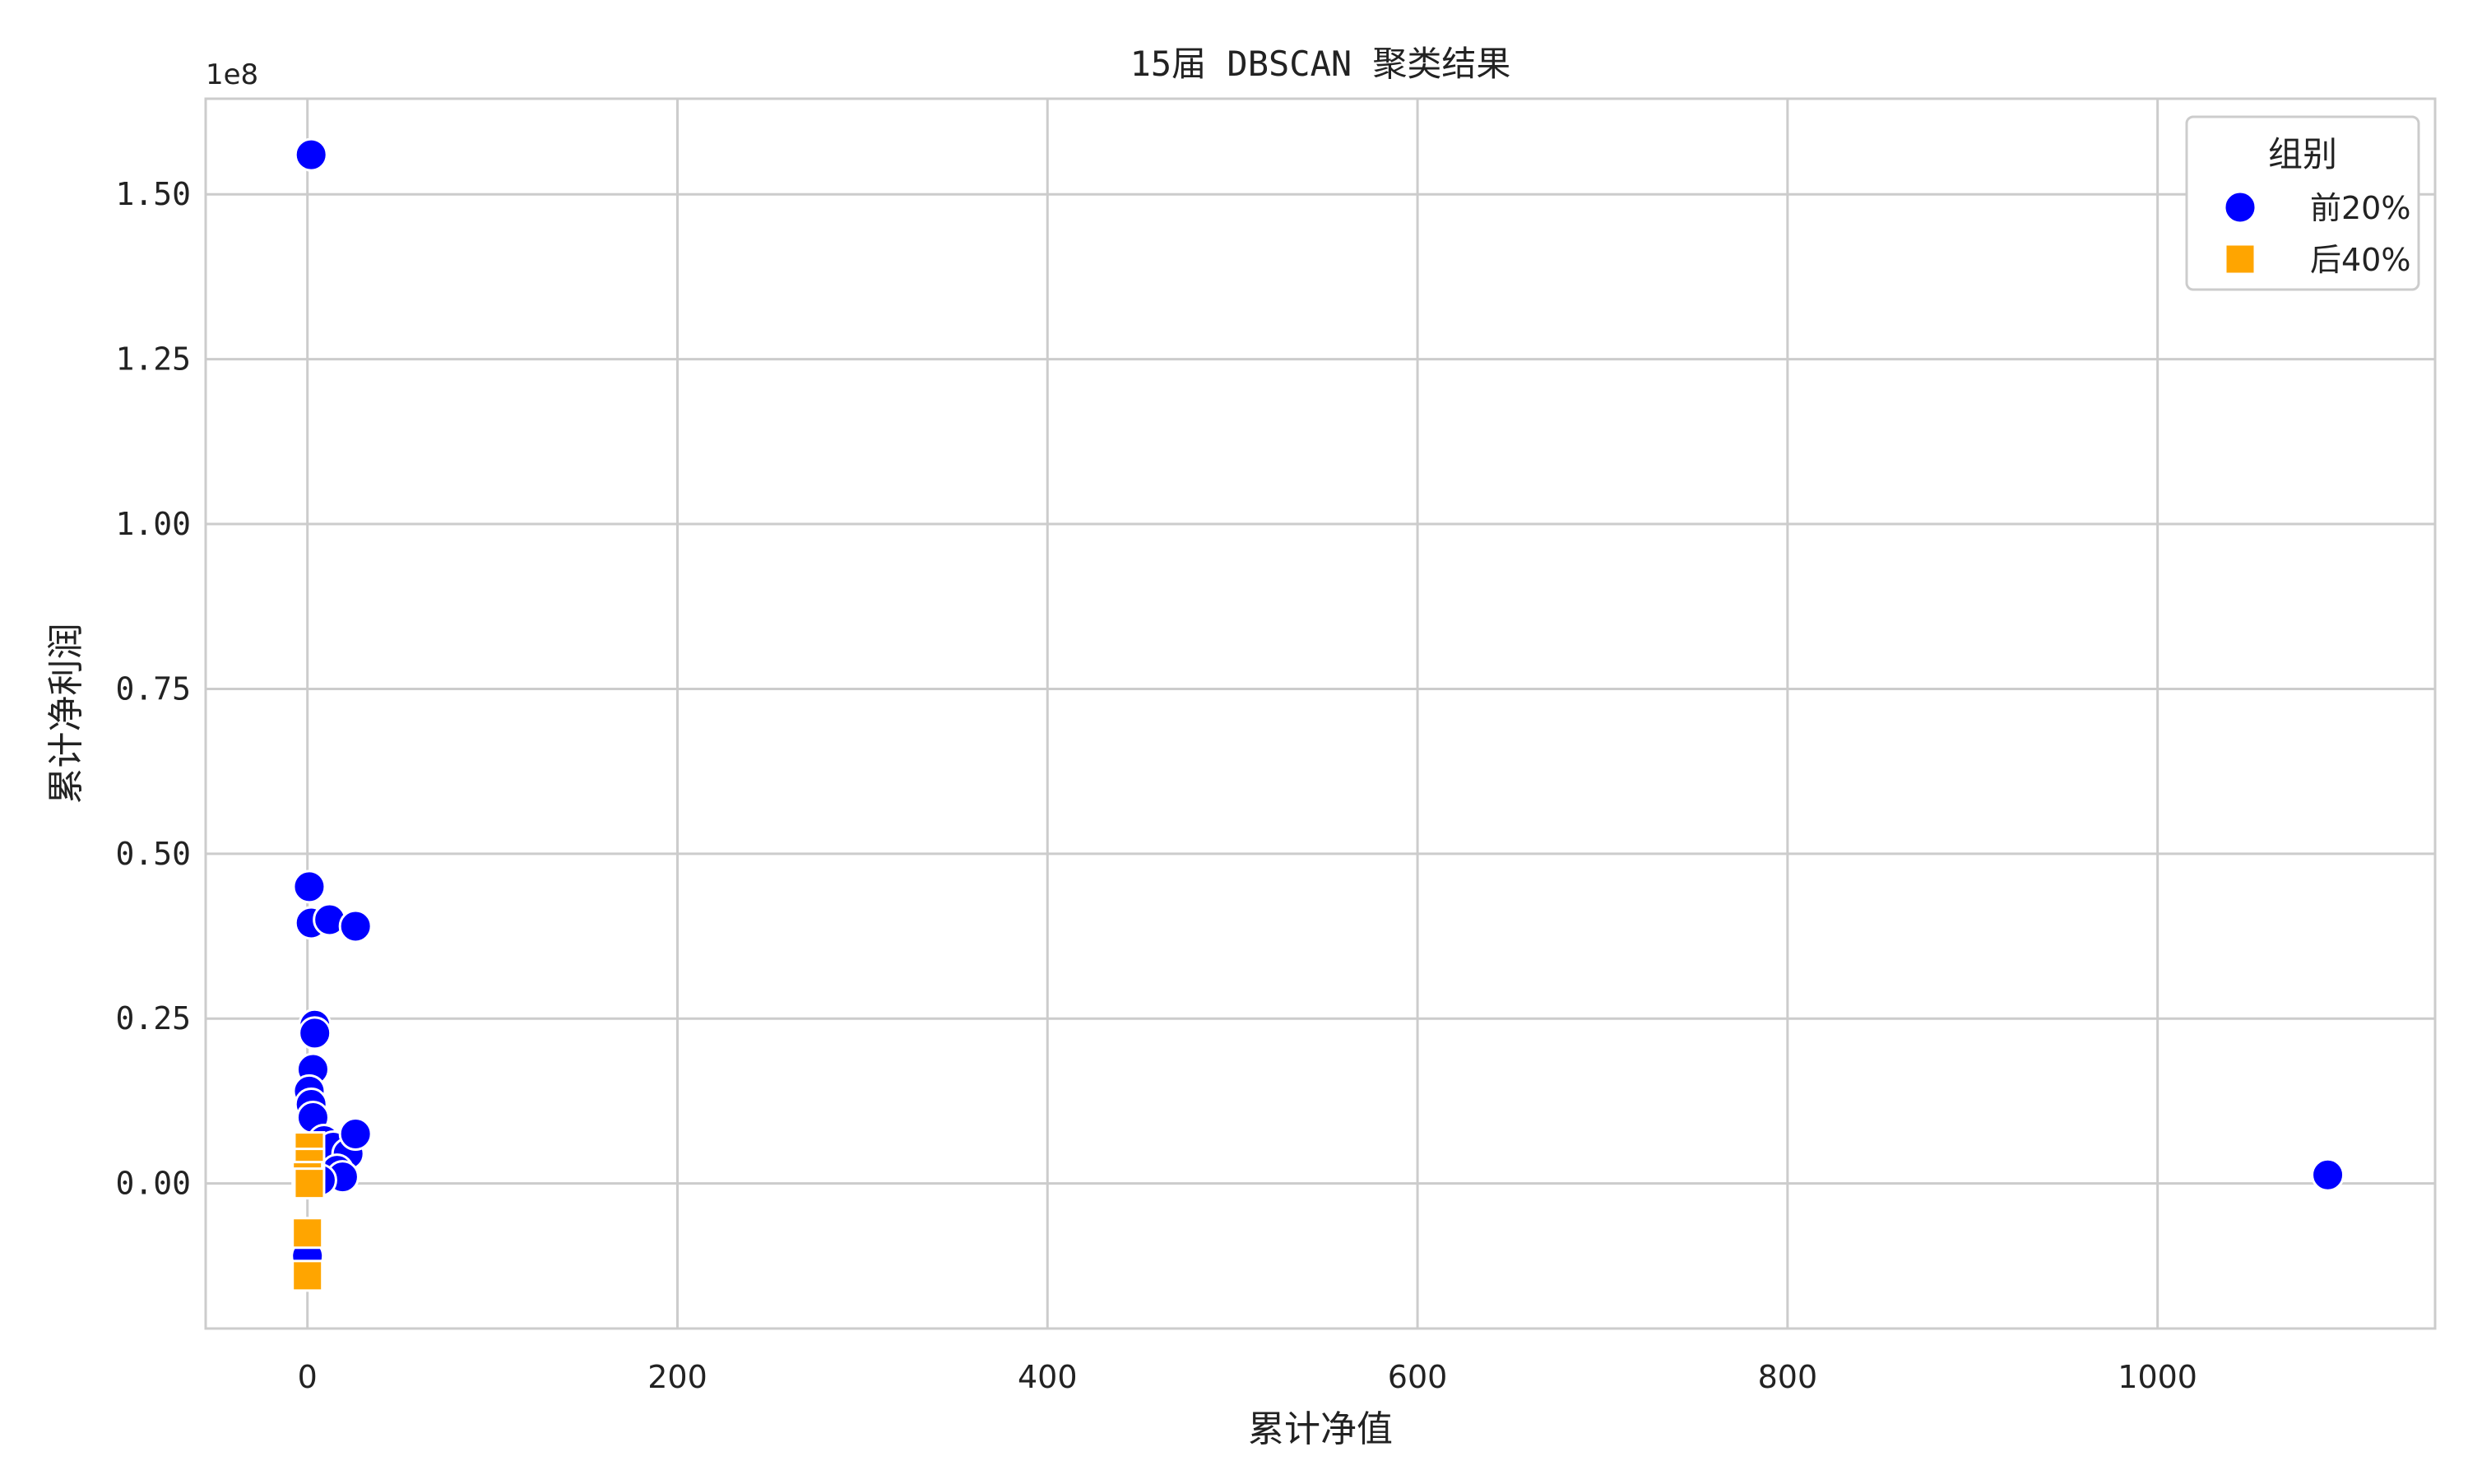 The height and width of the screenshot is (1484, 2468). Describe the element at coordinates (1048, 1377) in the screenshot. I see `x-tick-label: 400` at that location.